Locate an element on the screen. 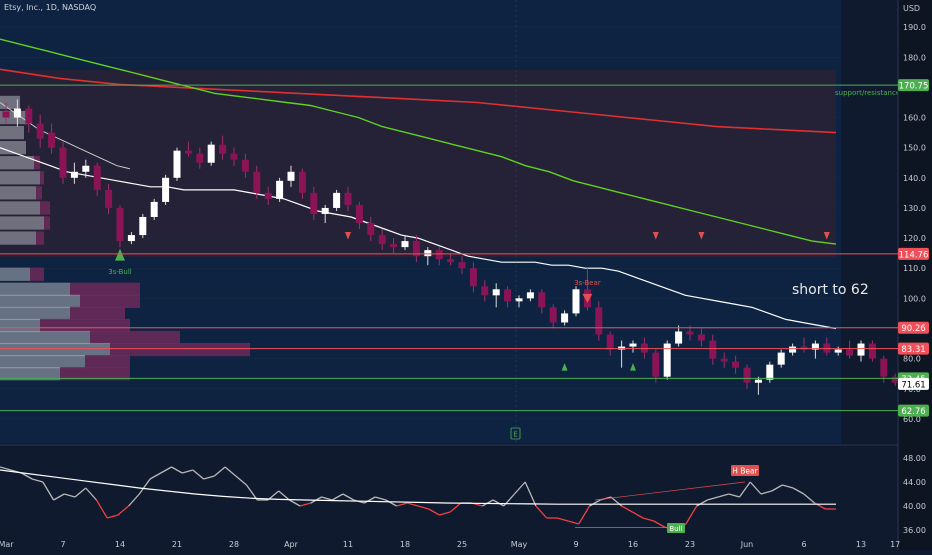  date-tick-label: 18 is located at coordinates (405, 544).